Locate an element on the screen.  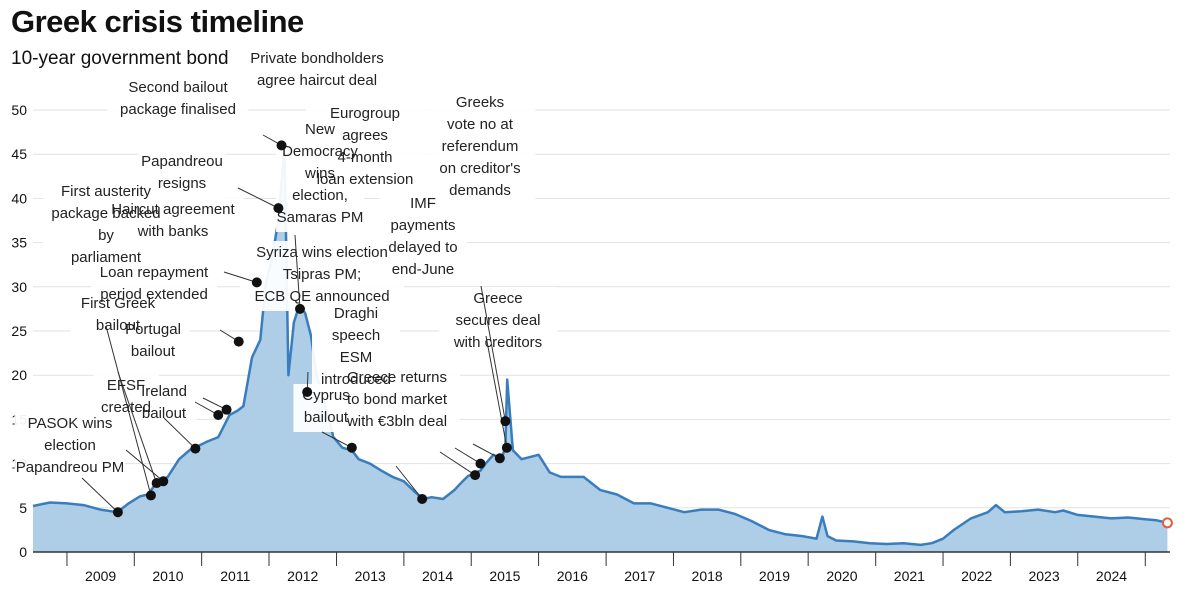
annotation-label-line: parliament is located at coordinates (106, 257).